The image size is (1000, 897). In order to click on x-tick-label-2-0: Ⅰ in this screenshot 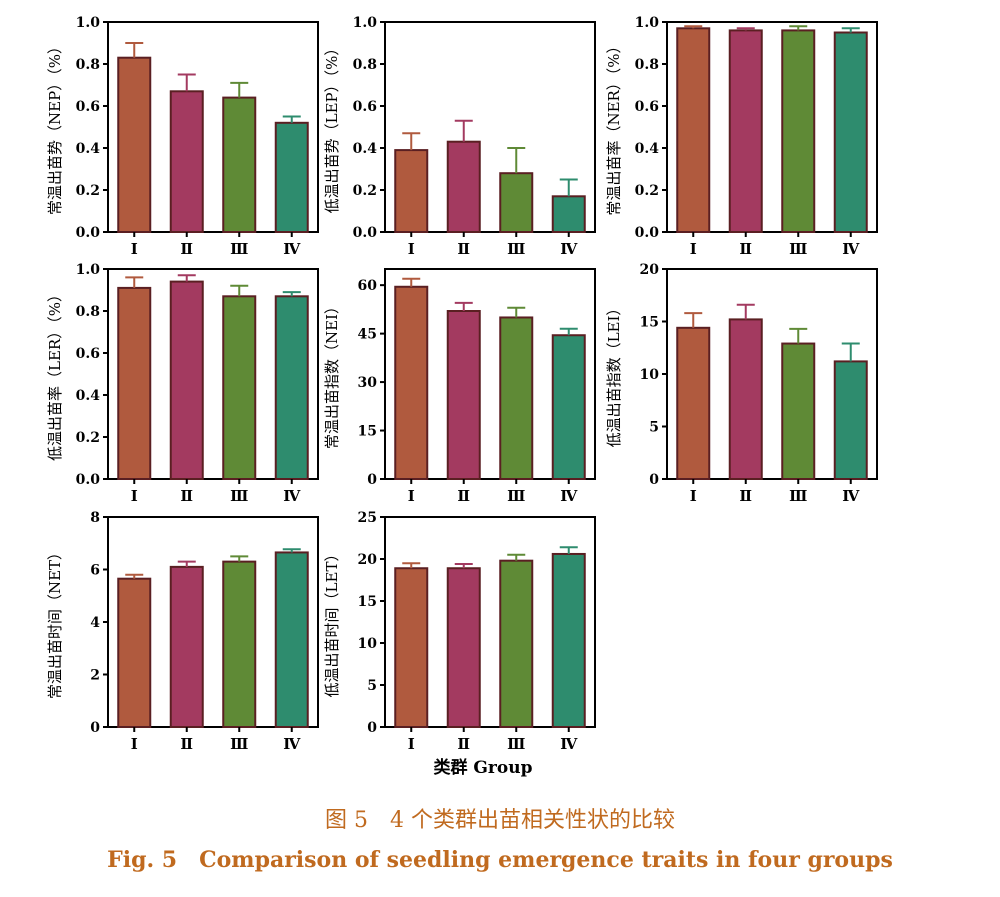, I will do `click(693, 249)`.